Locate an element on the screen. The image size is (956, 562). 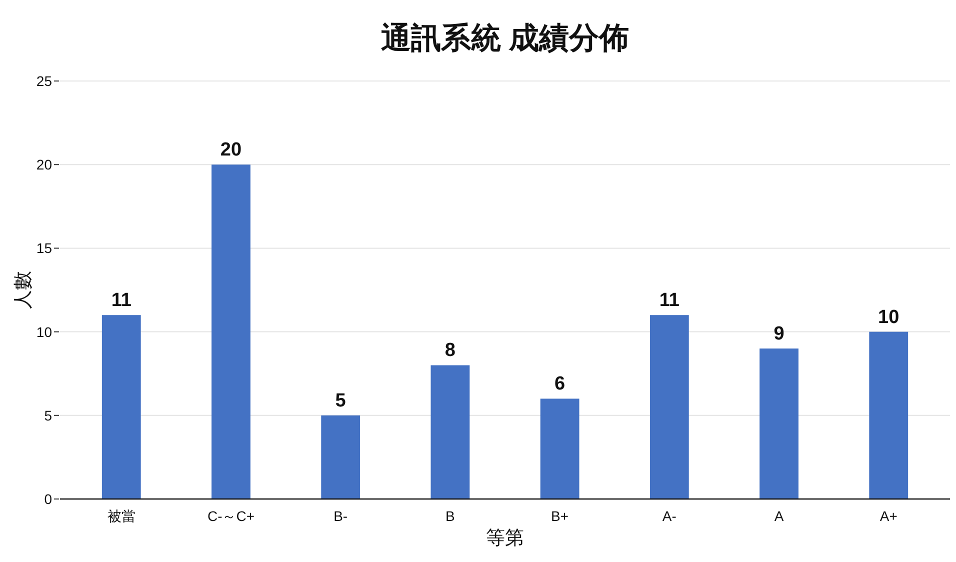
data-label: 20 is located at coordinates (231, 150).